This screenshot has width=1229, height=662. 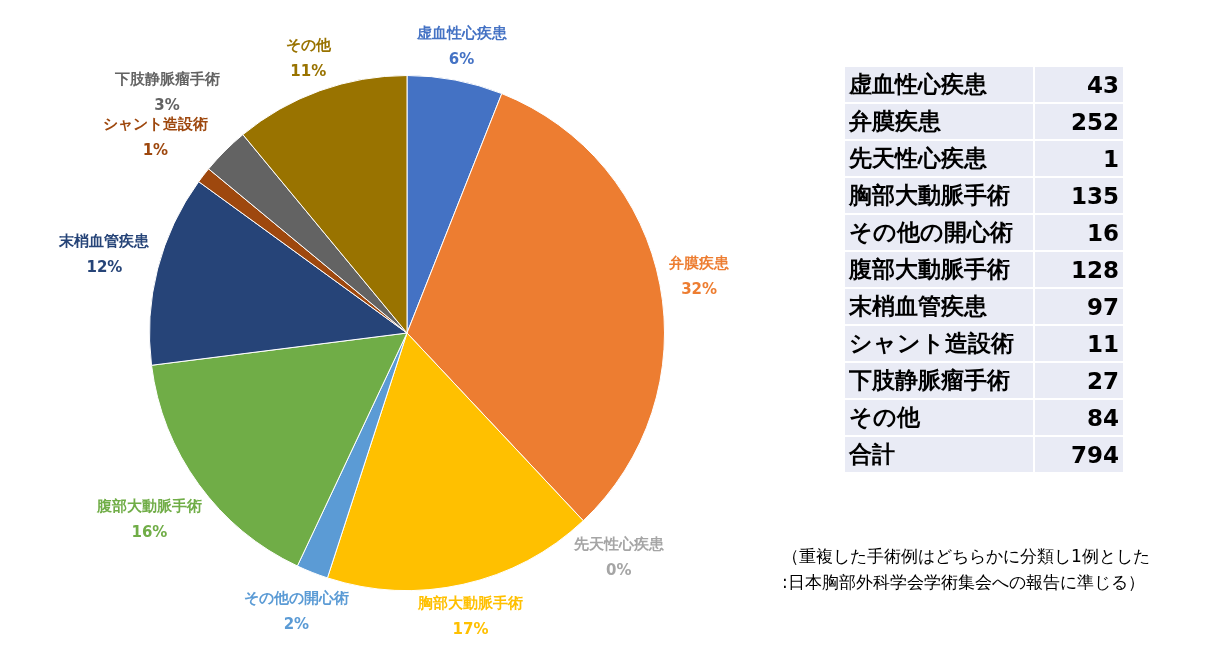 I want to click on category-label: 腹部大動脈手術, so click(x=939, y=269).